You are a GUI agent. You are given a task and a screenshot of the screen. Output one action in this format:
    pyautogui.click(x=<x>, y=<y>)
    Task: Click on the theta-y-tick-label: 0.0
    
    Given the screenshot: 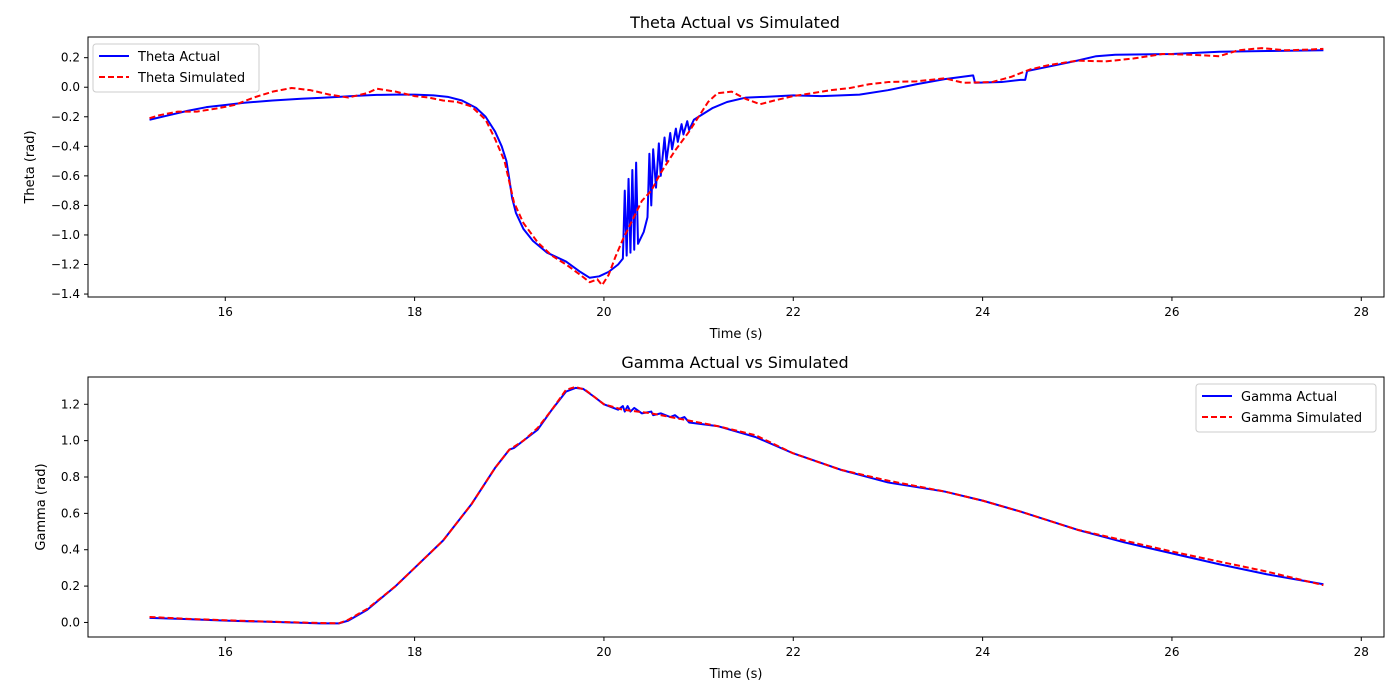 What is the action you would take?
    pyautogui.click(x=70, y=87)
    